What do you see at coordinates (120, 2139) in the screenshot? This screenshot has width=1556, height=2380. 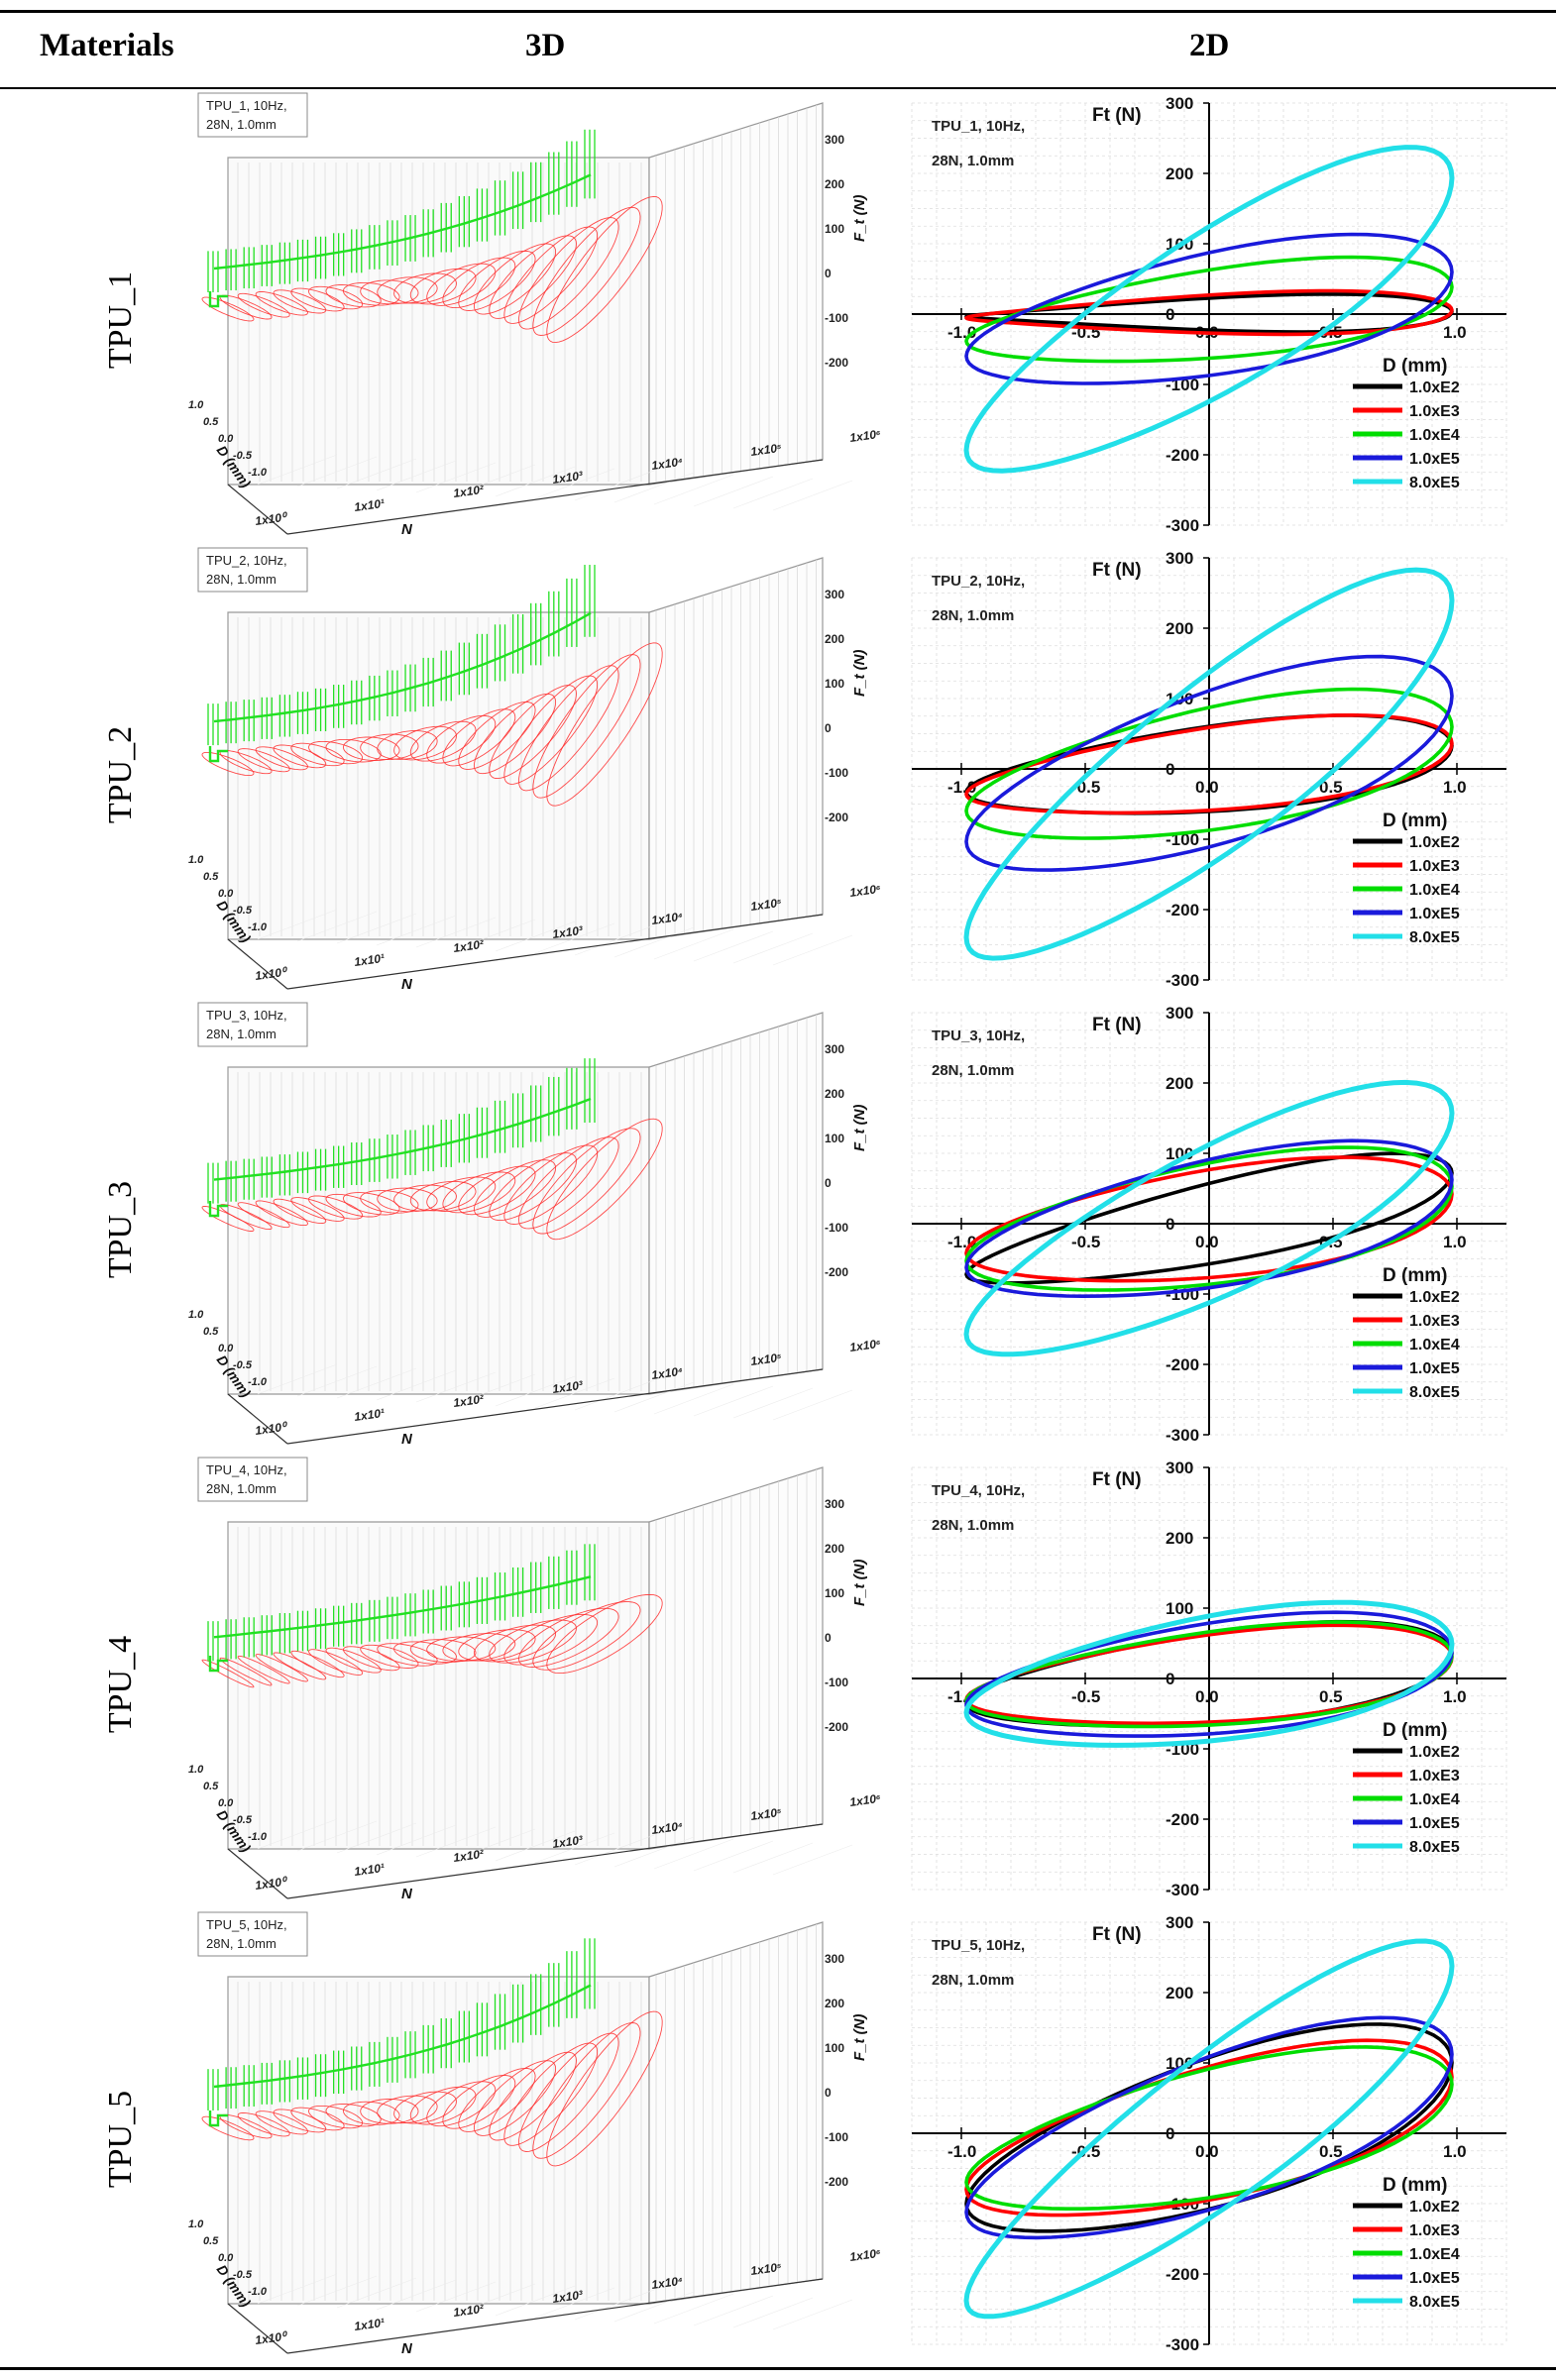 I see `material-label: TPU_5` at bounding box center [120, 2139].